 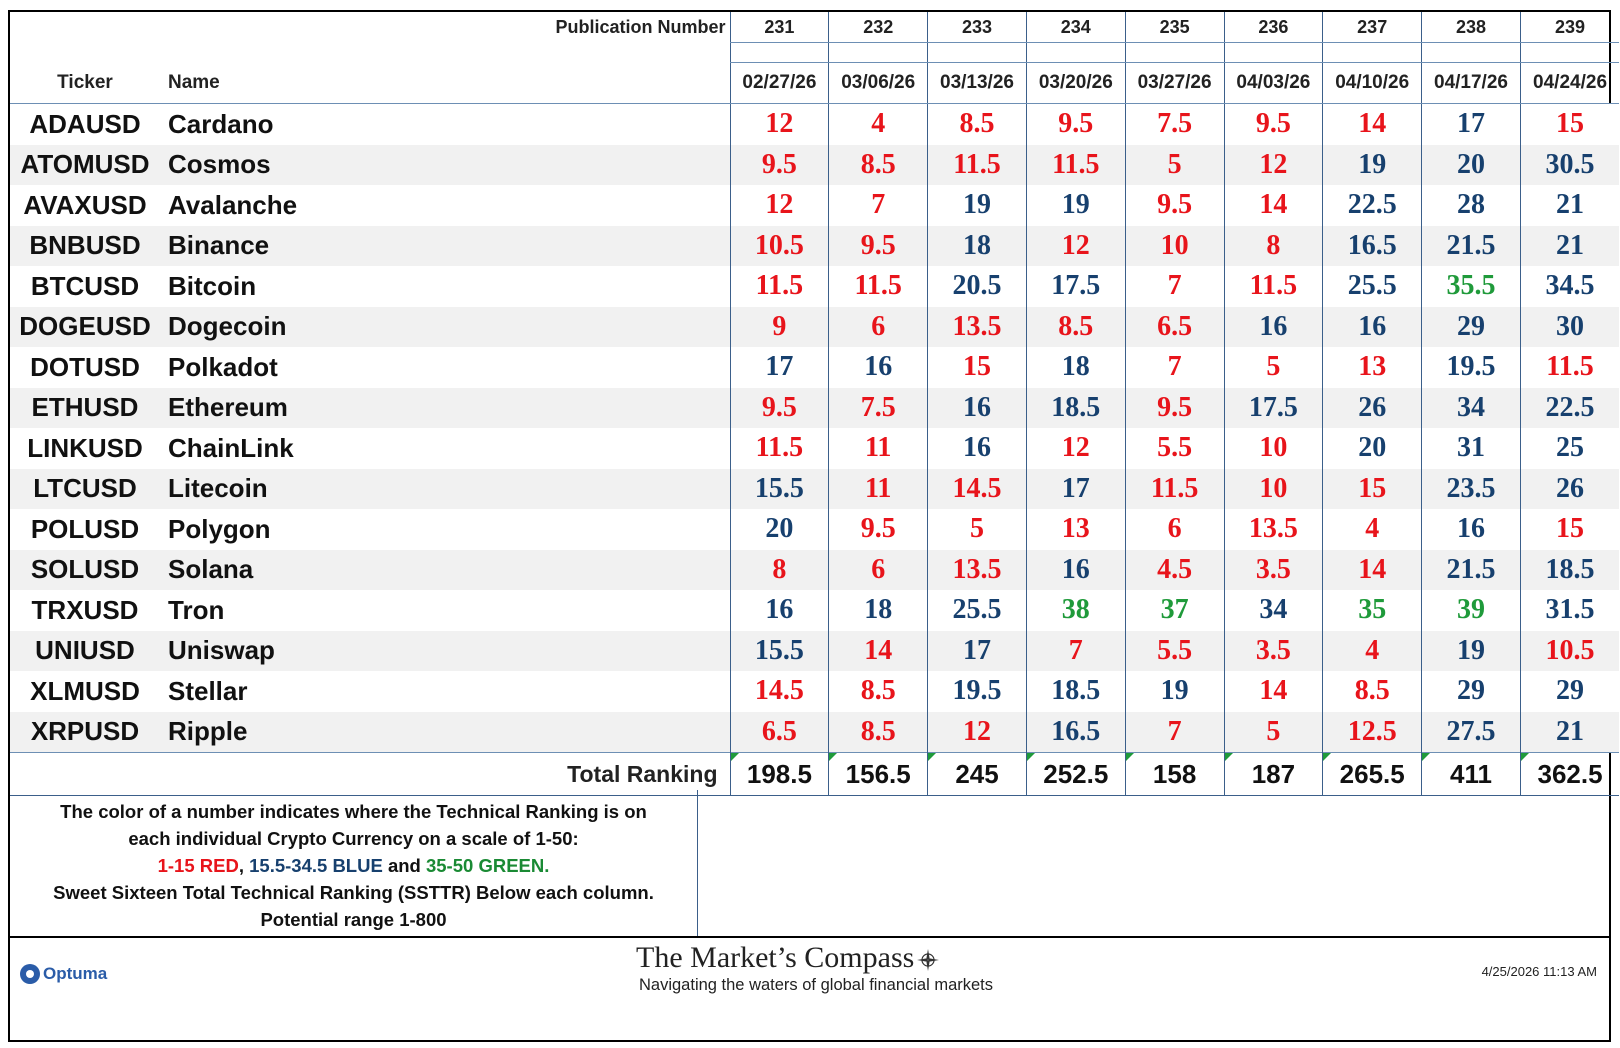 What do you see at coordinates (775, 957) in the screenshot?
I see `brand-title-text: The Market’s Compass` at bounding box center [775, 957].